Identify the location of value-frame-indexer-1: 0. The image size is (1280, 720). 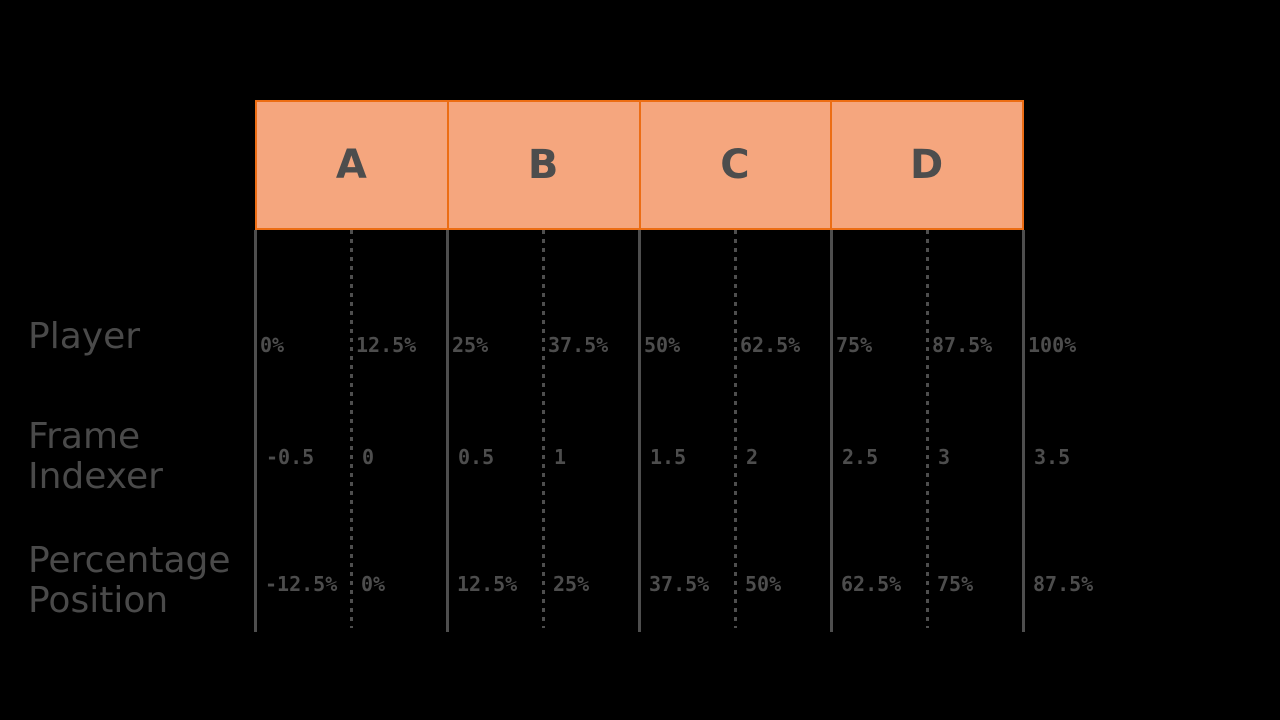
(368, 457).